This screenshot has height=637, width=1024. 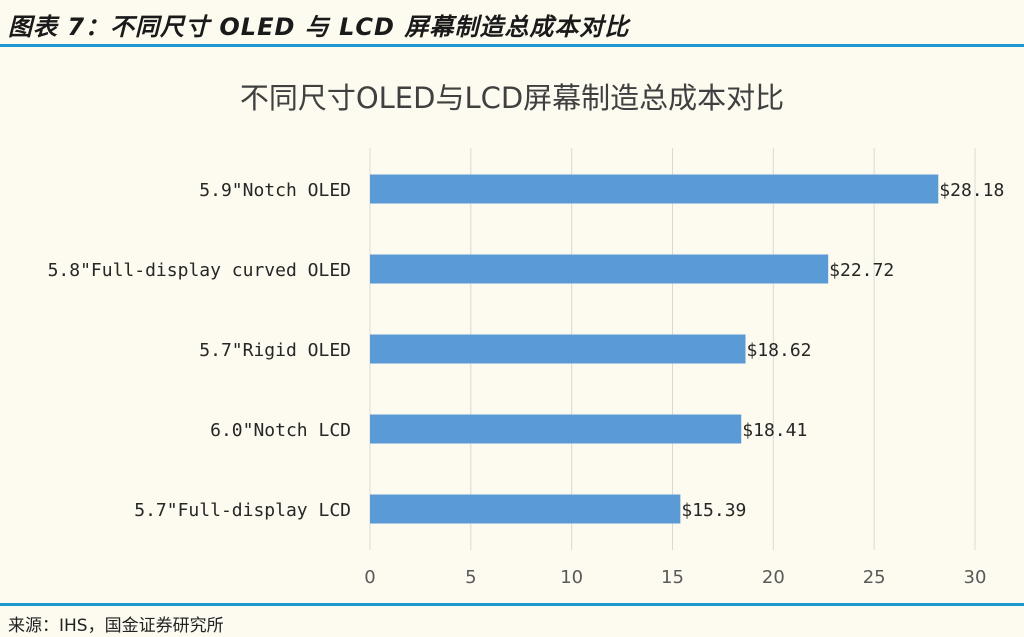 What do you see at coordinates (512, 45) in the screenshot?
I see `top-rule` at bounding box center [512, 45].